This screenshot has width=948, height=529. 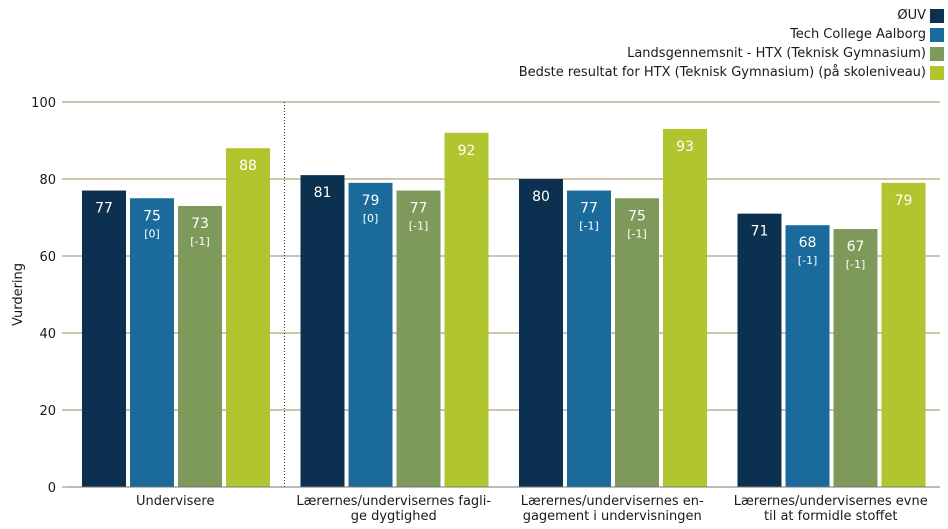 I want to click on bar-value-label: 73, so click(x=200, y=224).